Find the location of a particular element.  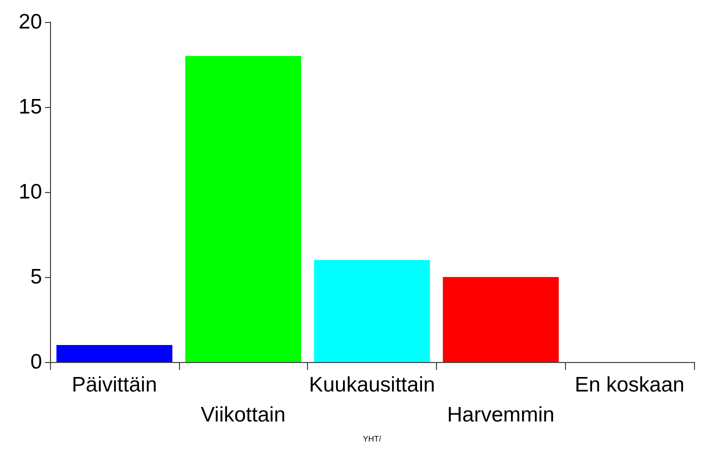

x-tick-label: Viikottain is located at coordinates (243, 415).